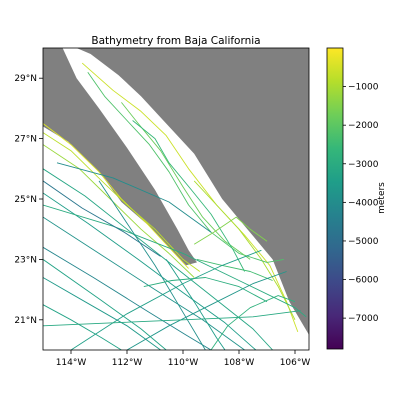 The width and height of the screenshot is (400, 404). Describe the element at coordinates (363, 88) in the screenshot. I see `colorbar-tick-label: −1000` at that location.